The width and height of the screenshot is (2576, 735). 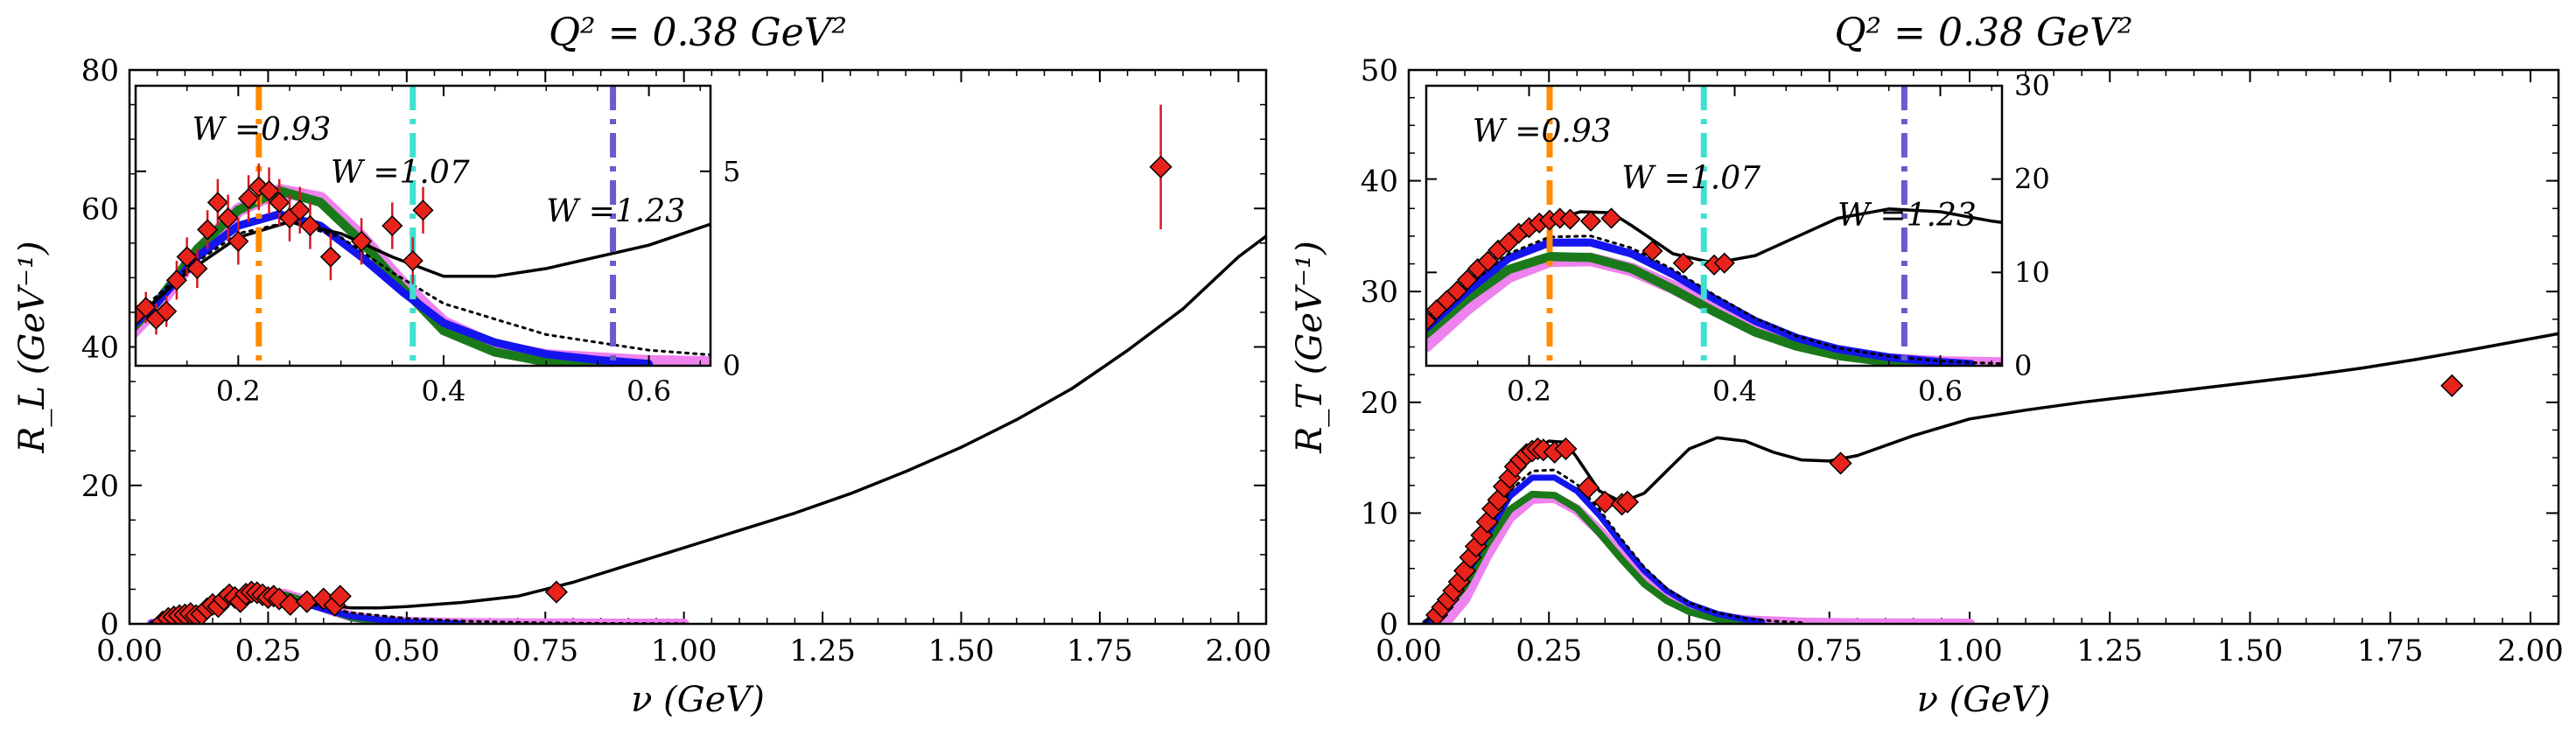 I want to click on inset-chart: W =0.93W =1.07 W =1.23 0.2 0.4 0.6 0 10 20 30, so click(x=1744, y=238).